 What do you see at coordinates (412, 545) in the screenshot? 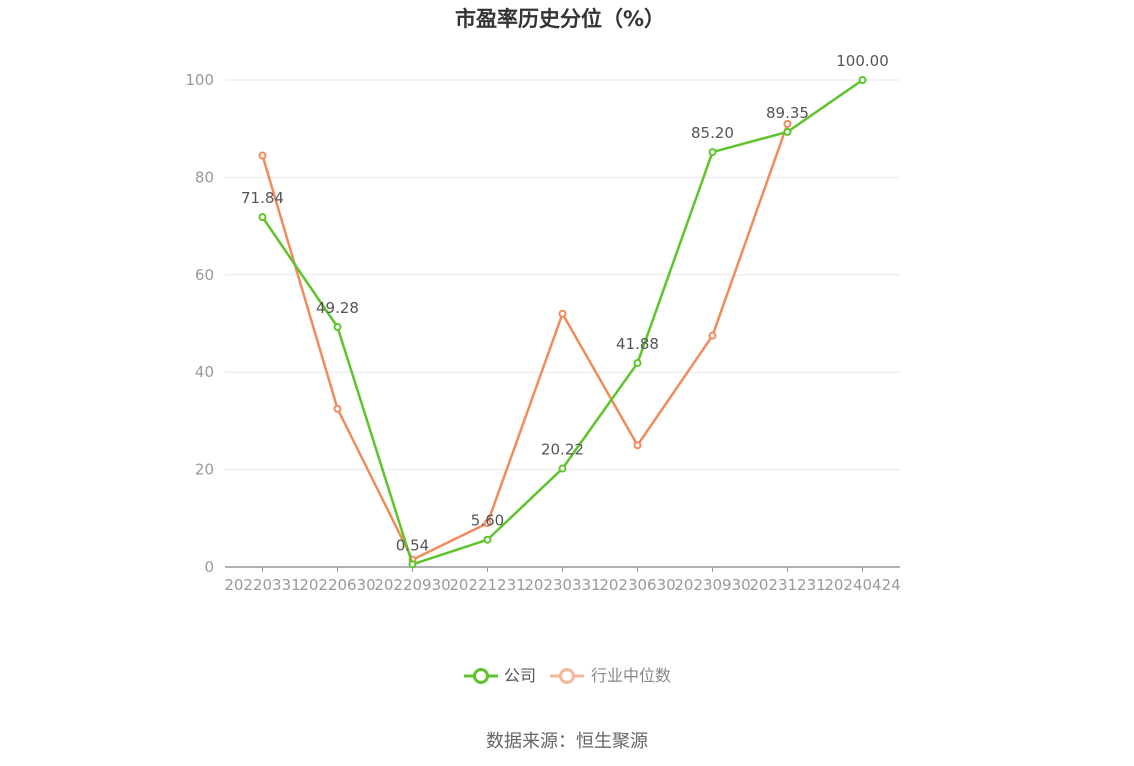
I see `data-label-2: 0.54` at bounding box center [412, 545].